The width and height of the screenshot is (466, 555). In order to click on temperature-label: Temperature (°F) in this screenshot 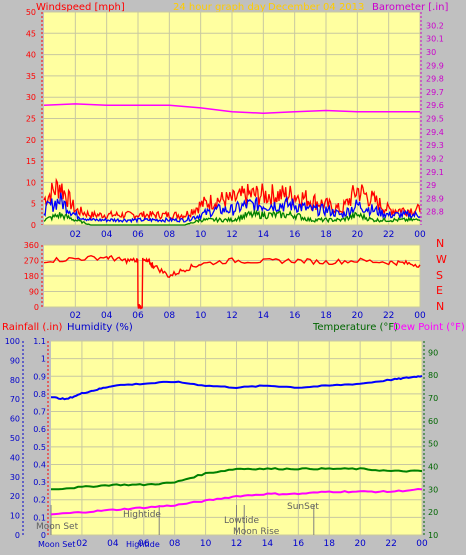, I will do `click(355, 327)`.